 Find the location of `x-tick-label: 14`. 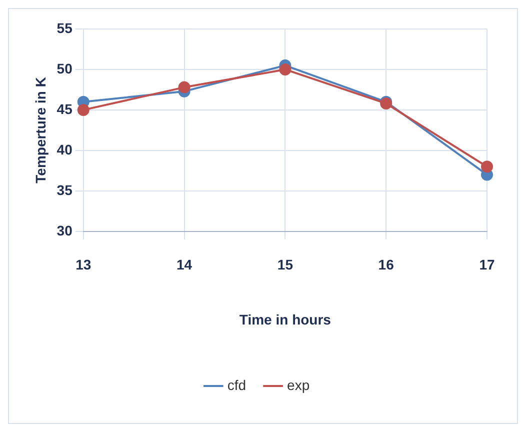

x-tick-label: 14 is located at coordinates (184, 264).